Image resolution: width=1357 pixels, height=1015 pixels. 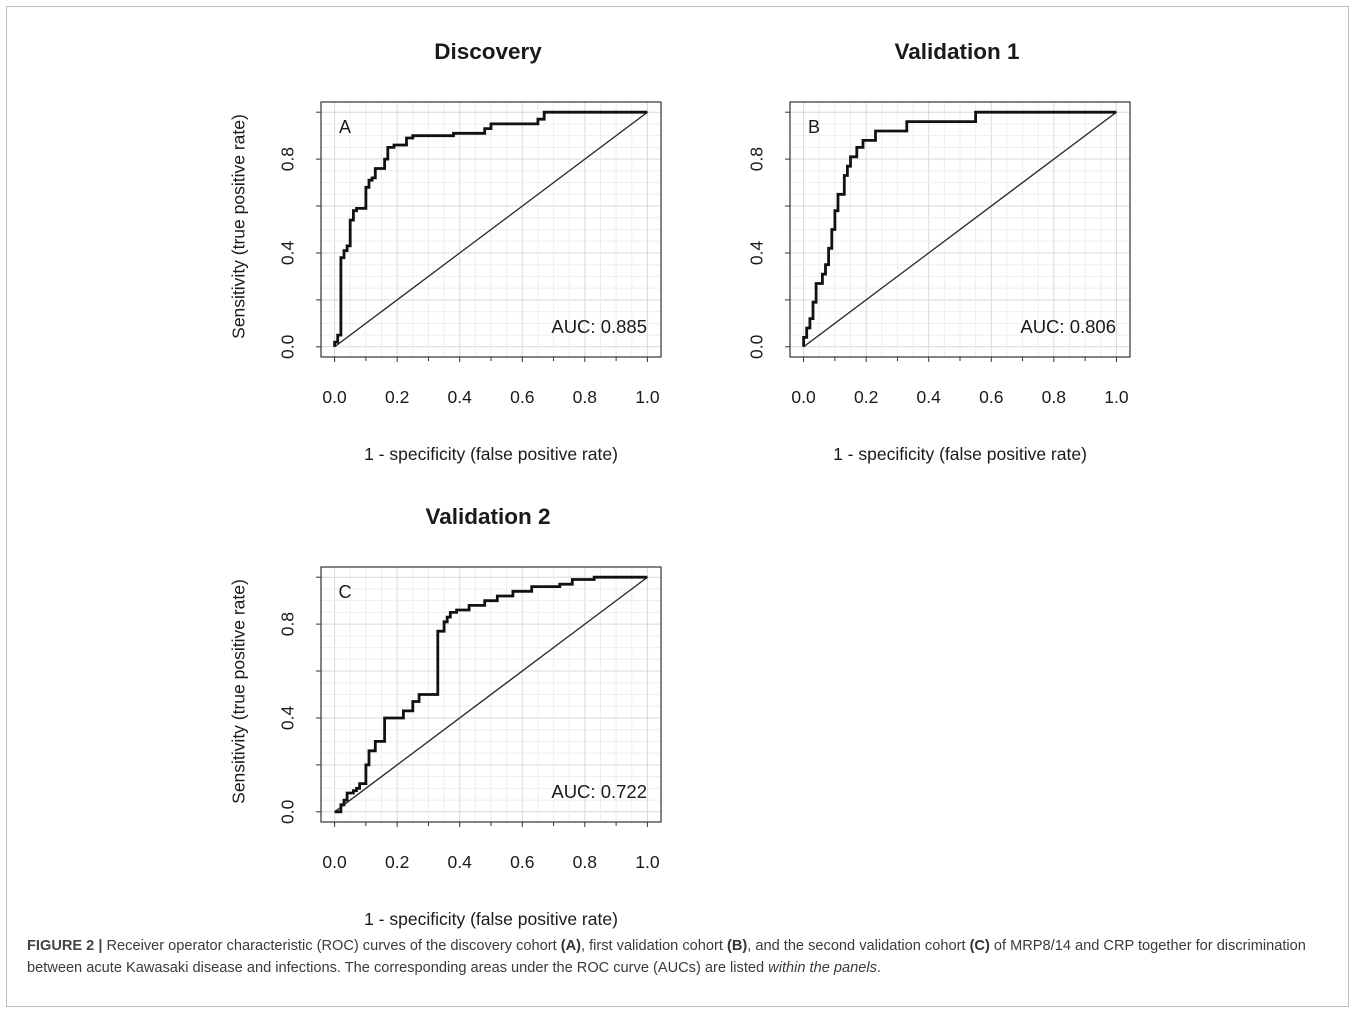 I want to click on chart-title: Discovery, so click(x=488, y=51).